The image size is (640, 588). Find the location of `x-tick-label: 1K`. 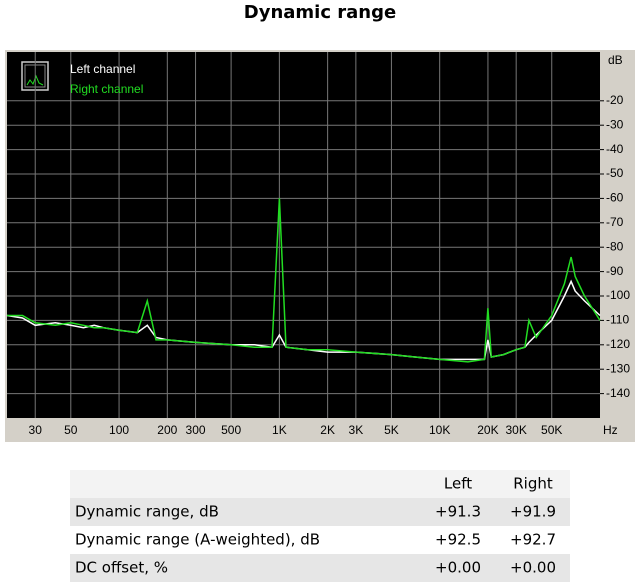

x-tick-label: 1K is located at coordinates (279, 430).